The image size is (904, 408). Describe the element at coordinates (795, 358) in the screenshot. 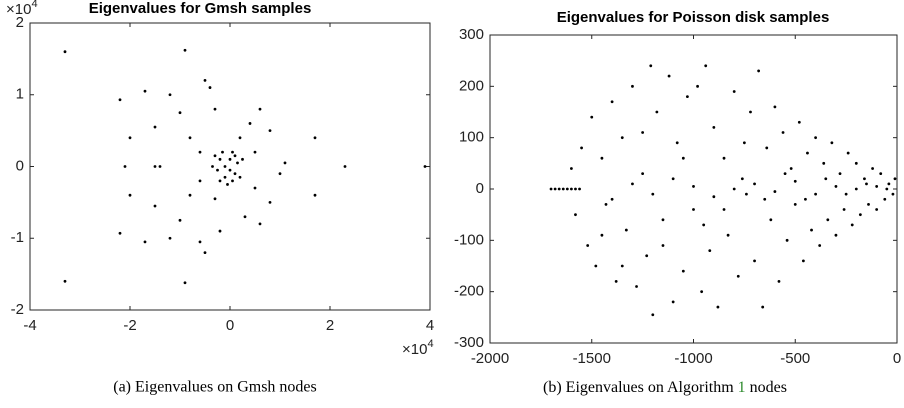

I see `x-tick-label: -500` at that location.